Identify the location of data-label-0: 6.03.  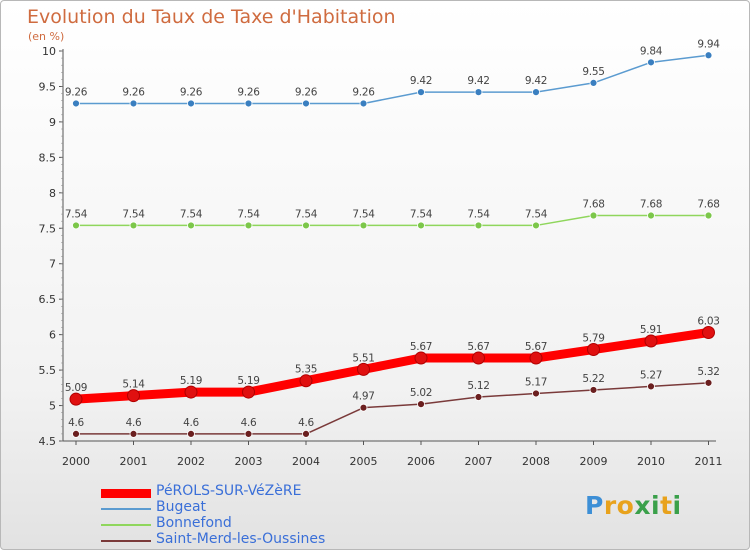
(708, 322).